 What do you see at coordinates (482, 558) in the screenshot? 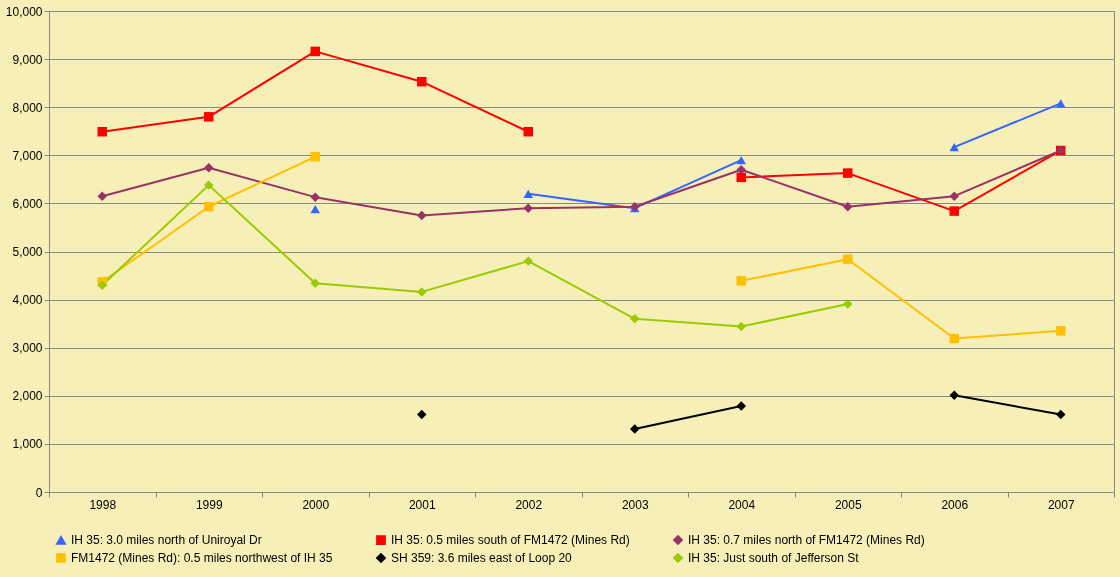
I see `legend-label: SH 359: 3.6 miles east of Loop 20` at bounding box center [482, 558].